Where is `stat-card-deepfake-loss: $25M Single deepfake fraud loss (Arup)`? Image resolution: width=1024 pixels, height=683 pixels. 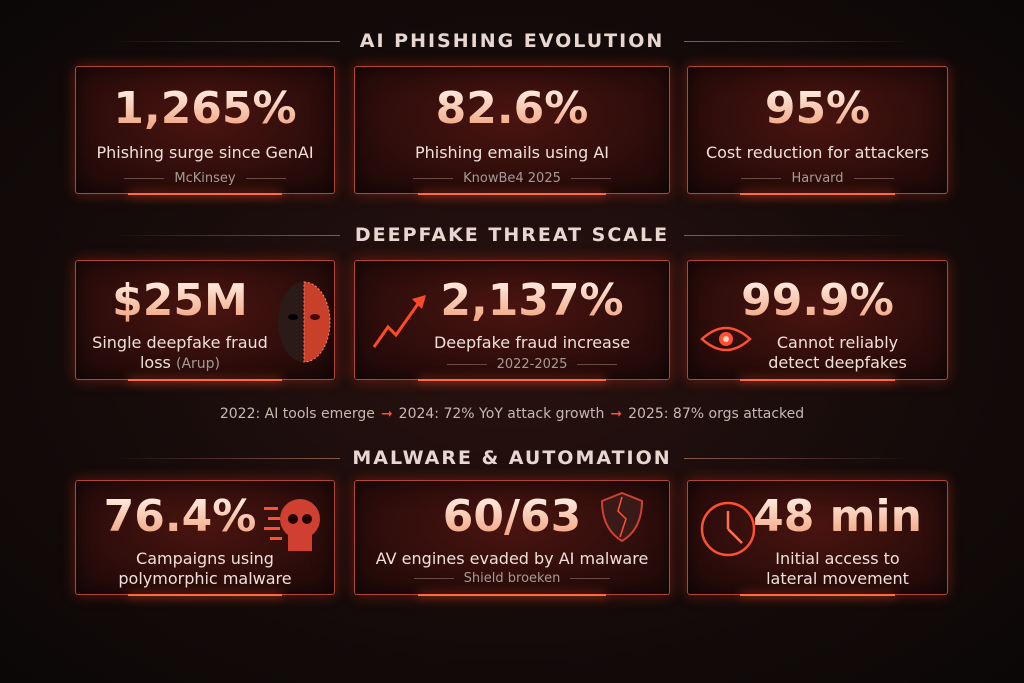 stat-card-deepfake-loss: $25M Single deepfake fraud loss (Arup) is located at coordinates (205, 320).